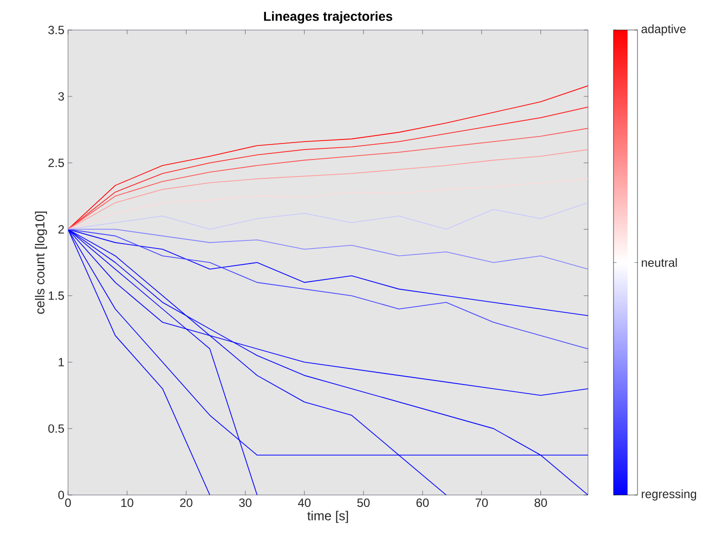  I want to click on y-tick-label: 2, so click(61, 229).